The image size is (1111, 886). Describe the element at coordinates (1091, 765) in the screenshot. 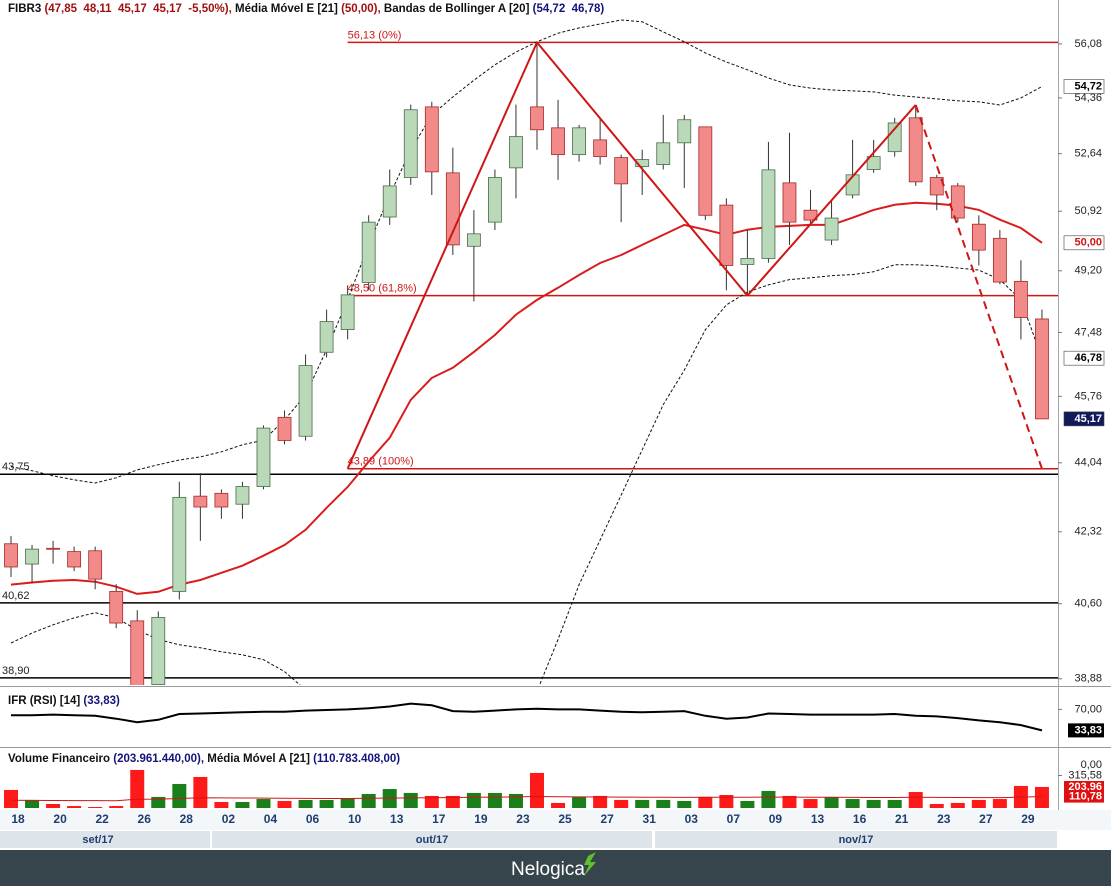

I see `volume-top-label: 0,00` at that location.